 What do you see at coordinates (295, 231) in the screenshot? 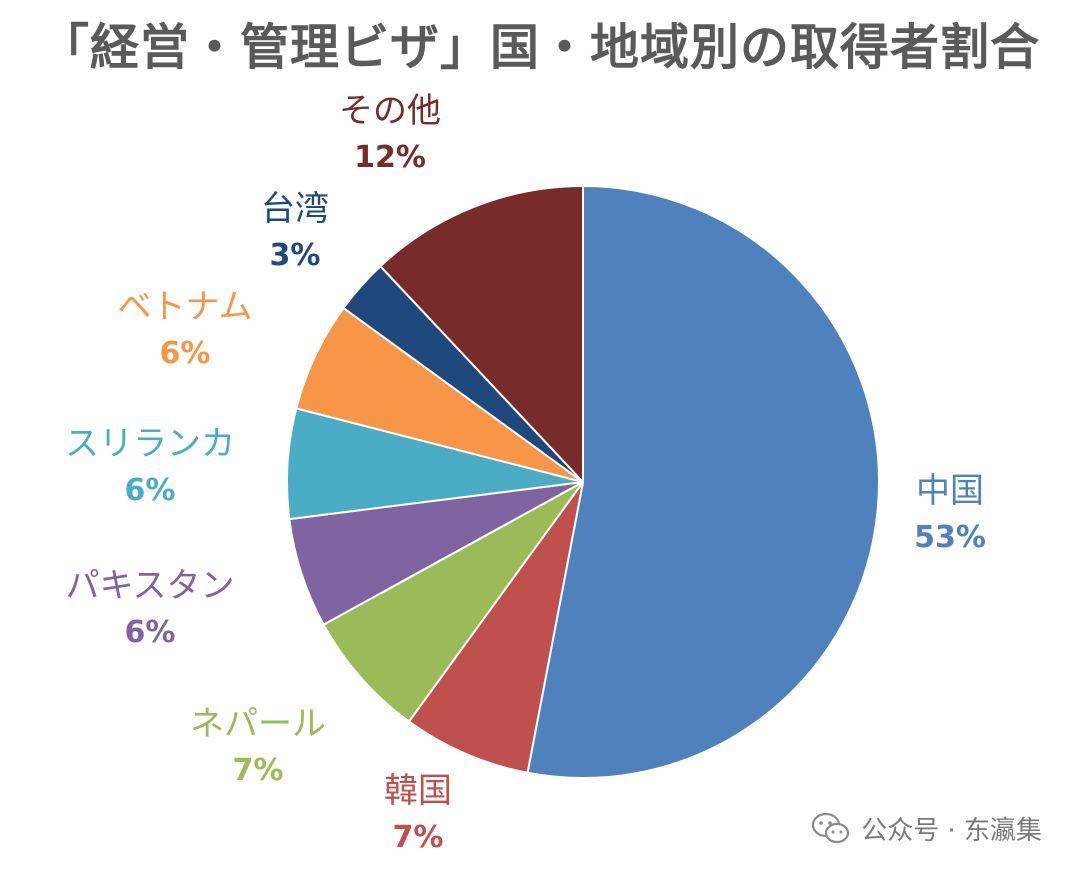
I see `slice-label-7: 台湾 3%` at bounding box center [295, 231].